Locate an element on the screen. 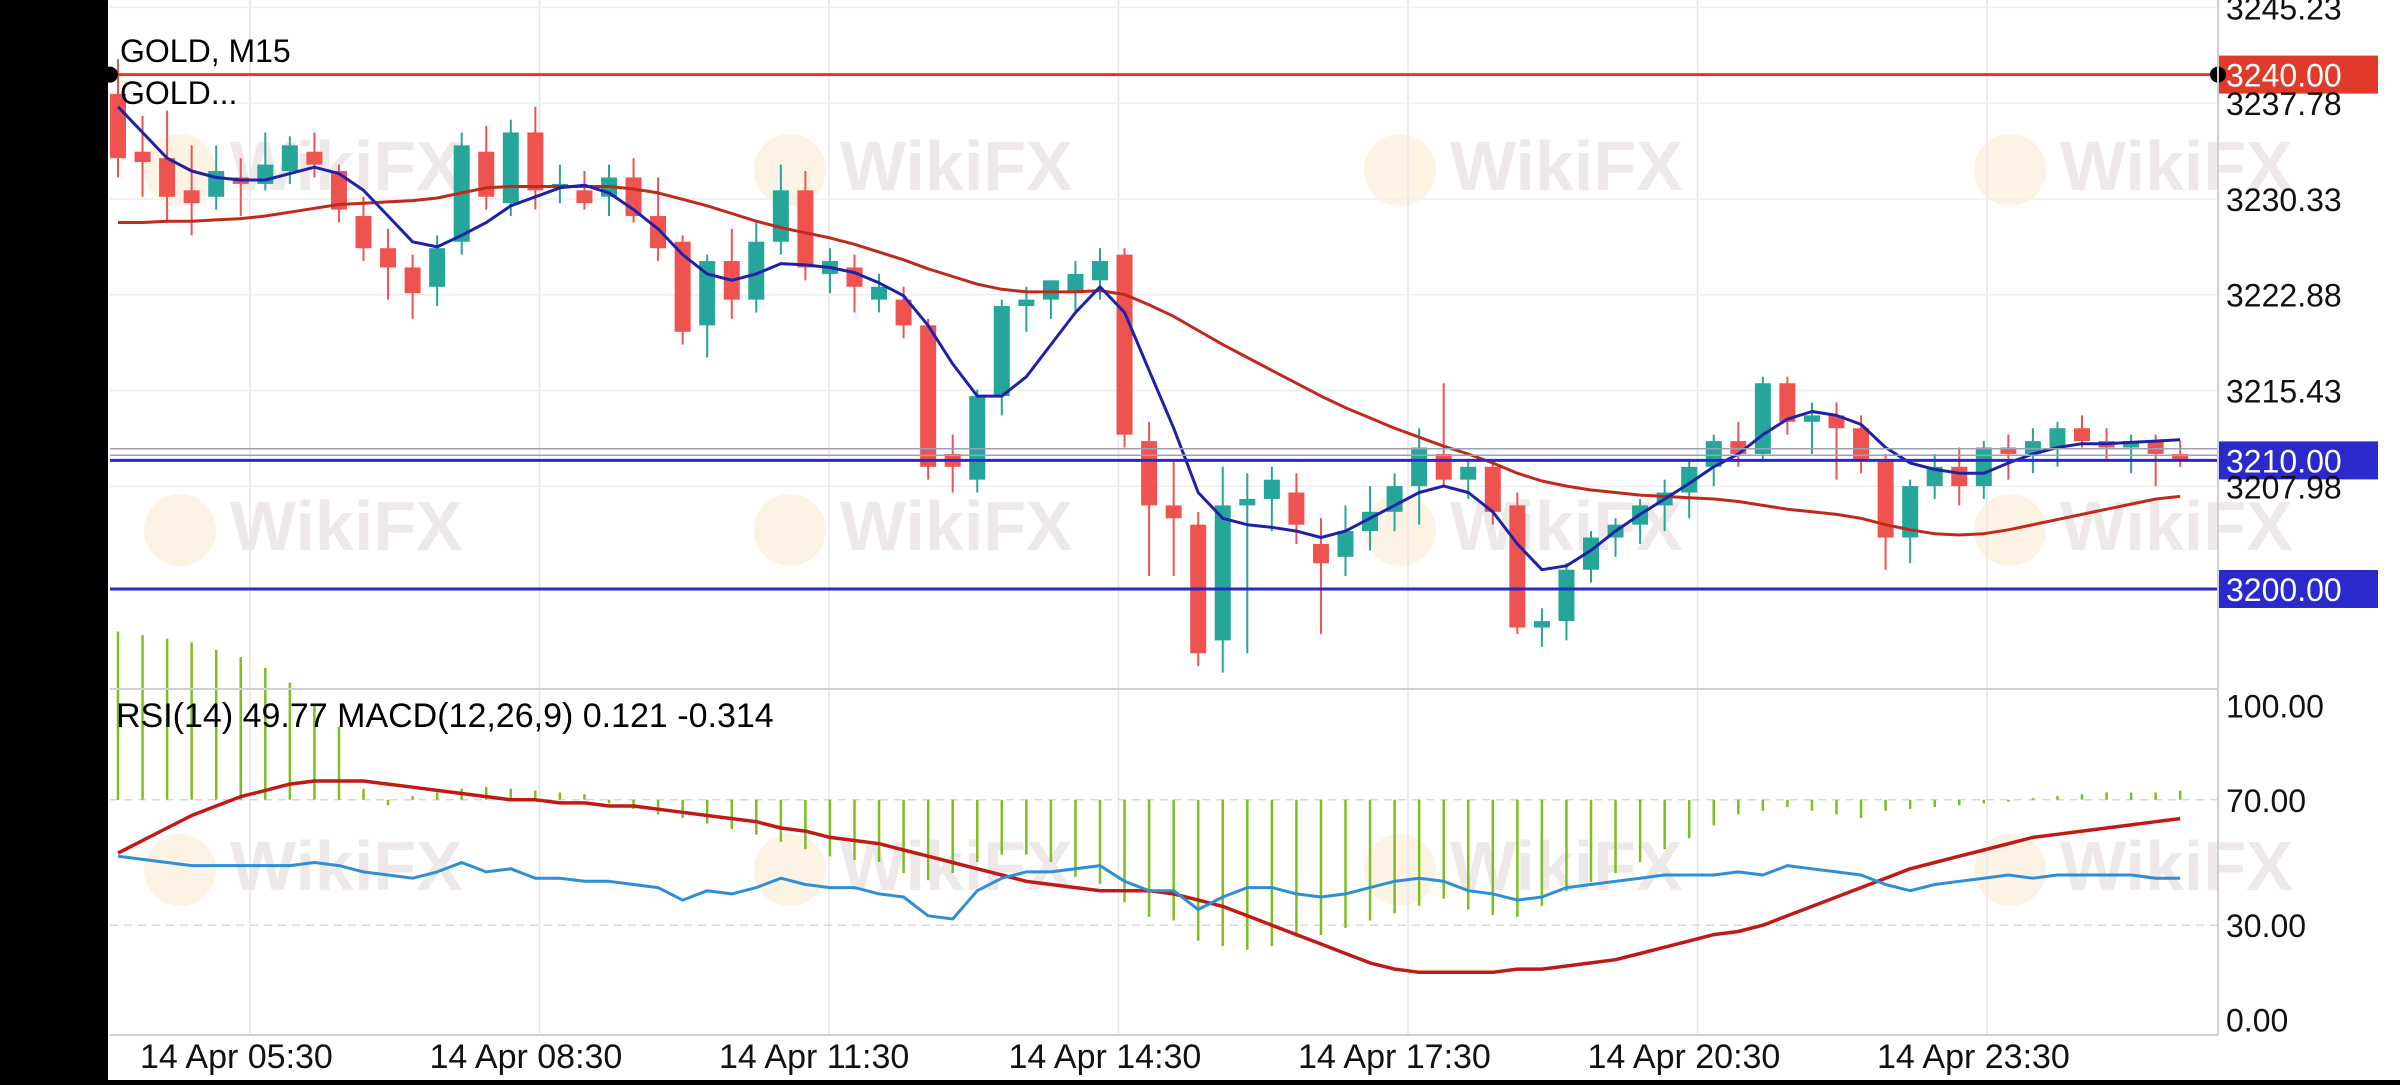  time-tick-label: 14 Apr 20:30 is located at coordinates (1684, 1057).